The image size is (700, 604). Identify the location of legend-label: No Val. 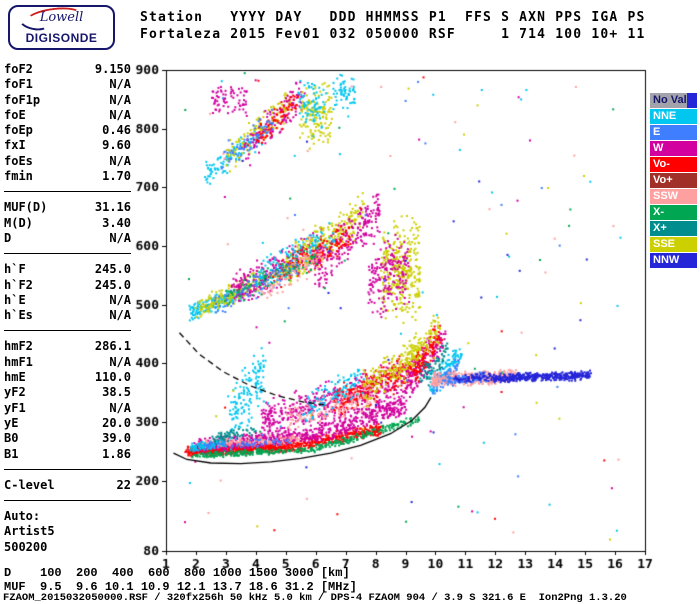
(668, 100).